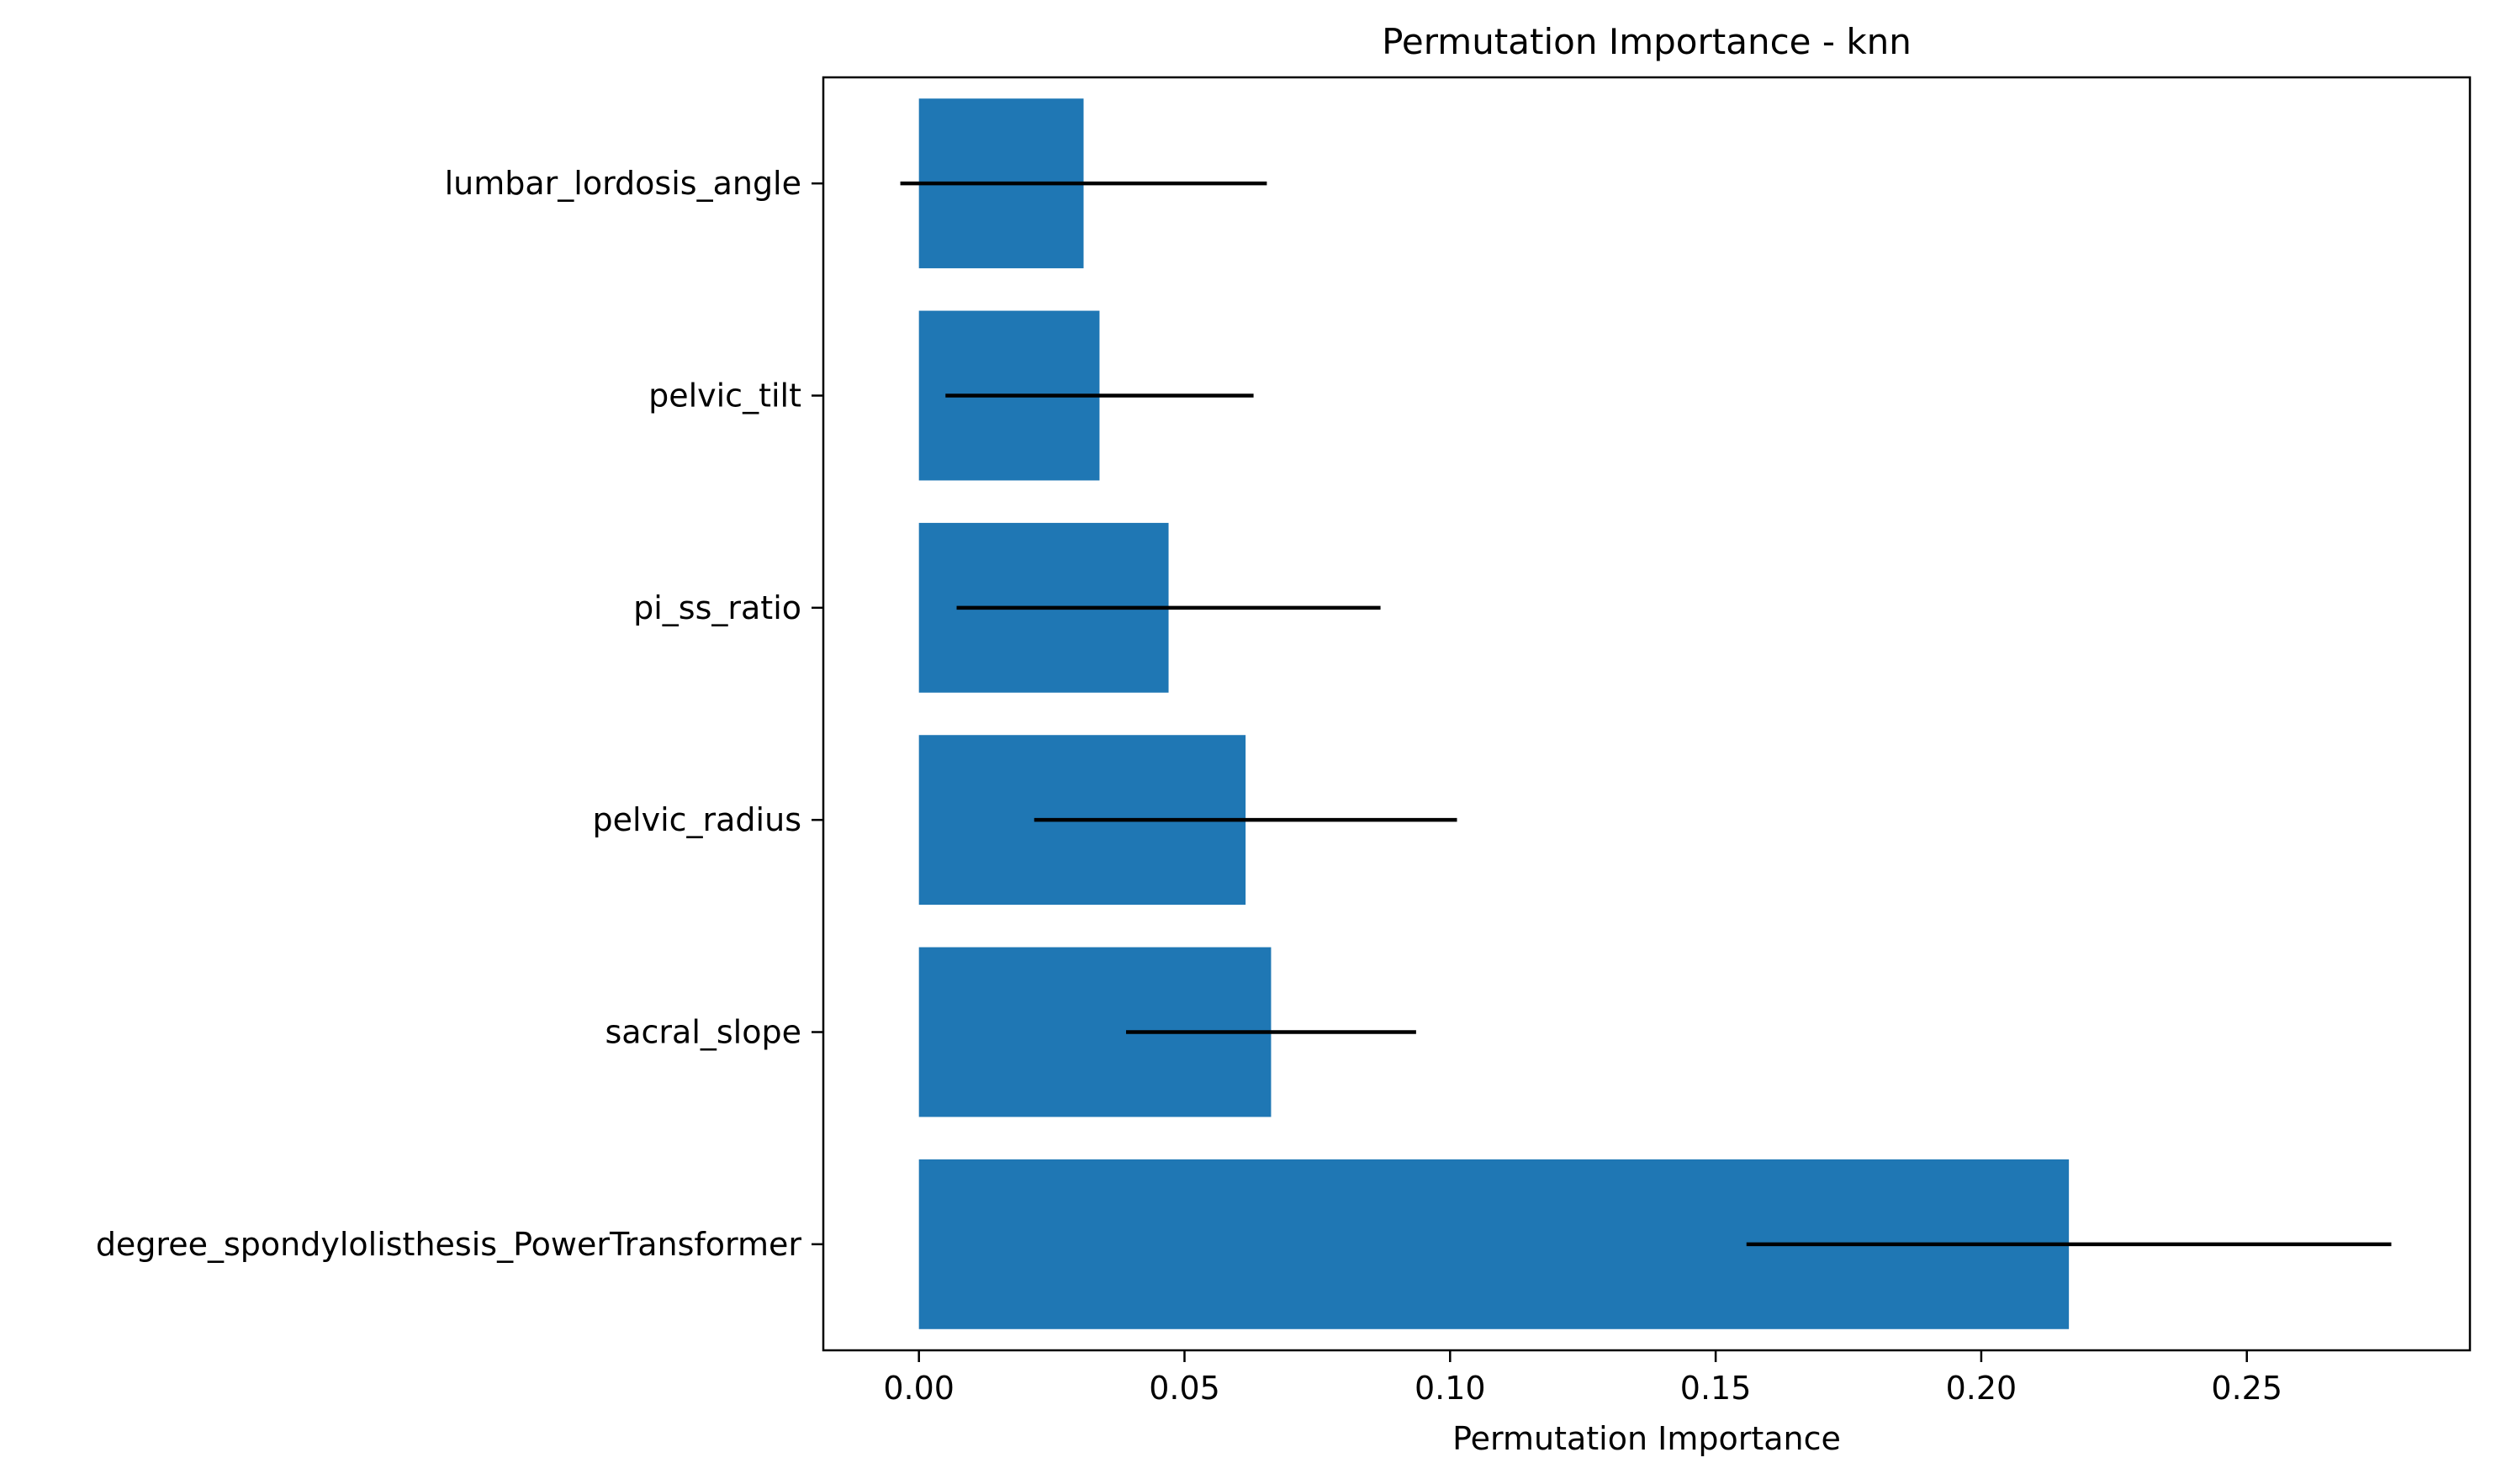  Describe the element at coordinates (2246, 1388) in the screenshot. I see `x-tick-label-5: 0.25` at that location.